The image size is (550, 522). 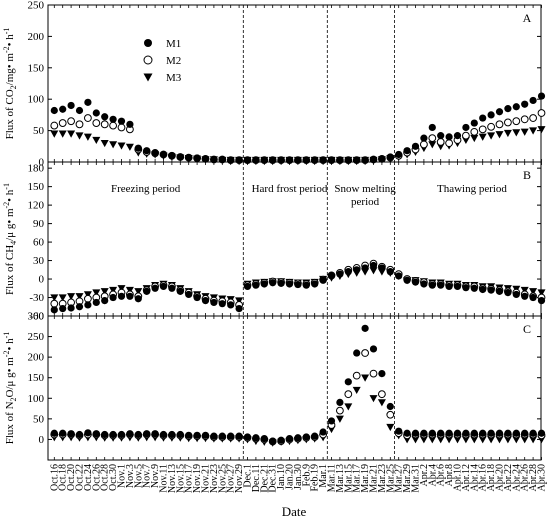 What do you see at coordinates (500, 478) in the screenshot?
I see `x-tick-label: Apr.20` at bounding box center [500, 478].